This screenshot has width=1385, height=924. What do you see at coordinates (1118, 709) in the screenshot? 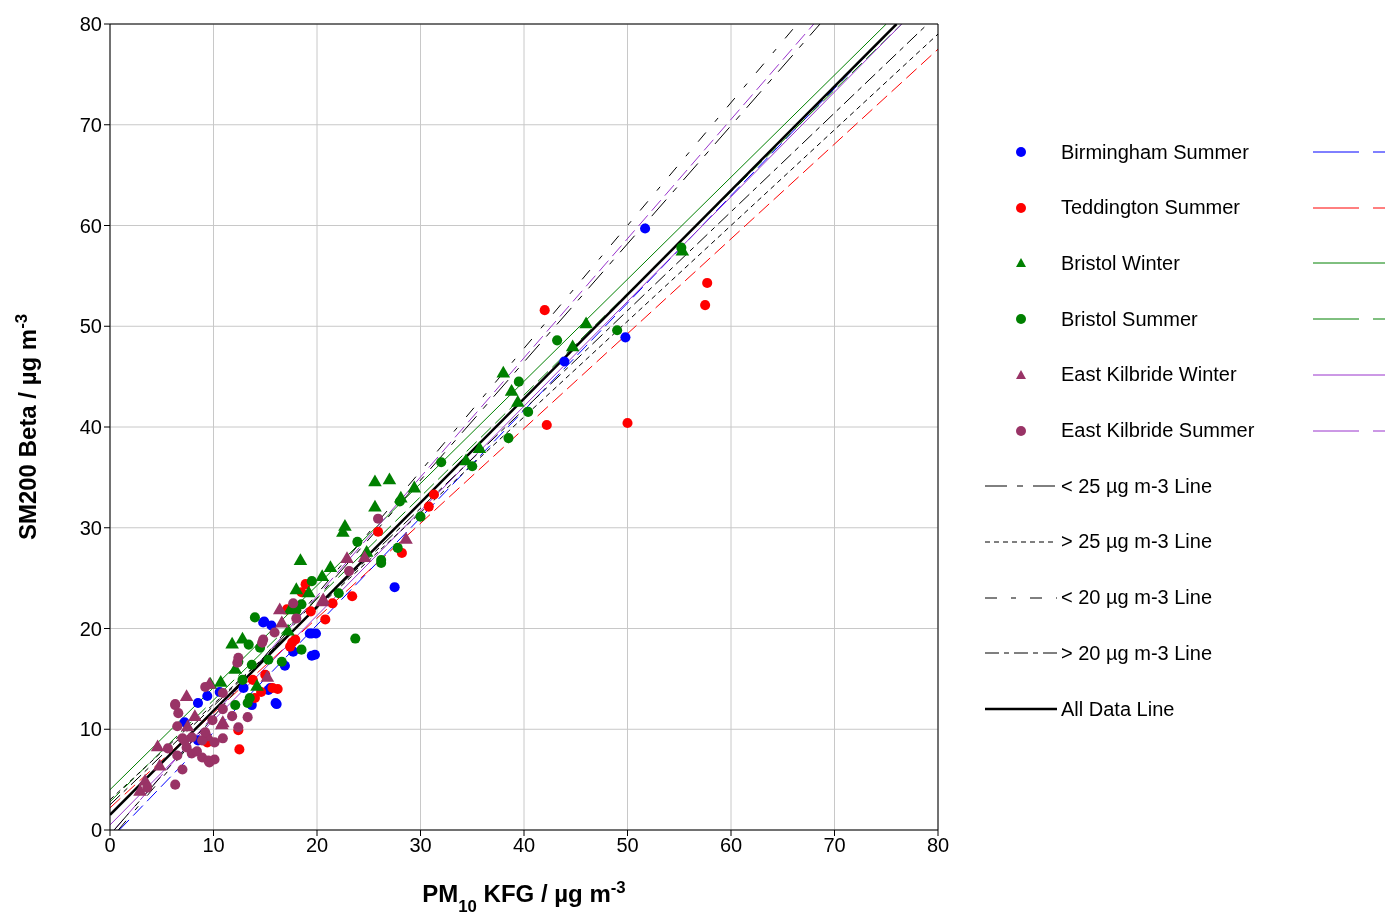
I see `legend-label: All Data Line` at bounding box center [1118, 709].